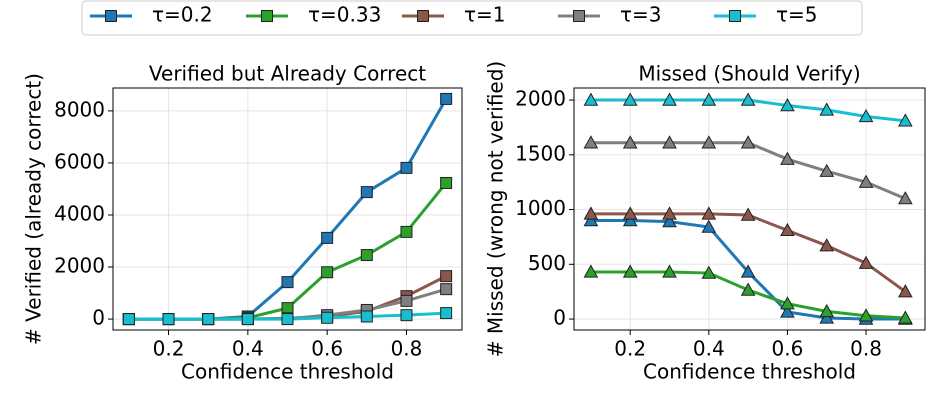  Describe the element at coordinates (496, 209) in the screenshot. I see `y-axis-label: # Missed (wrong not verified)` at that location.